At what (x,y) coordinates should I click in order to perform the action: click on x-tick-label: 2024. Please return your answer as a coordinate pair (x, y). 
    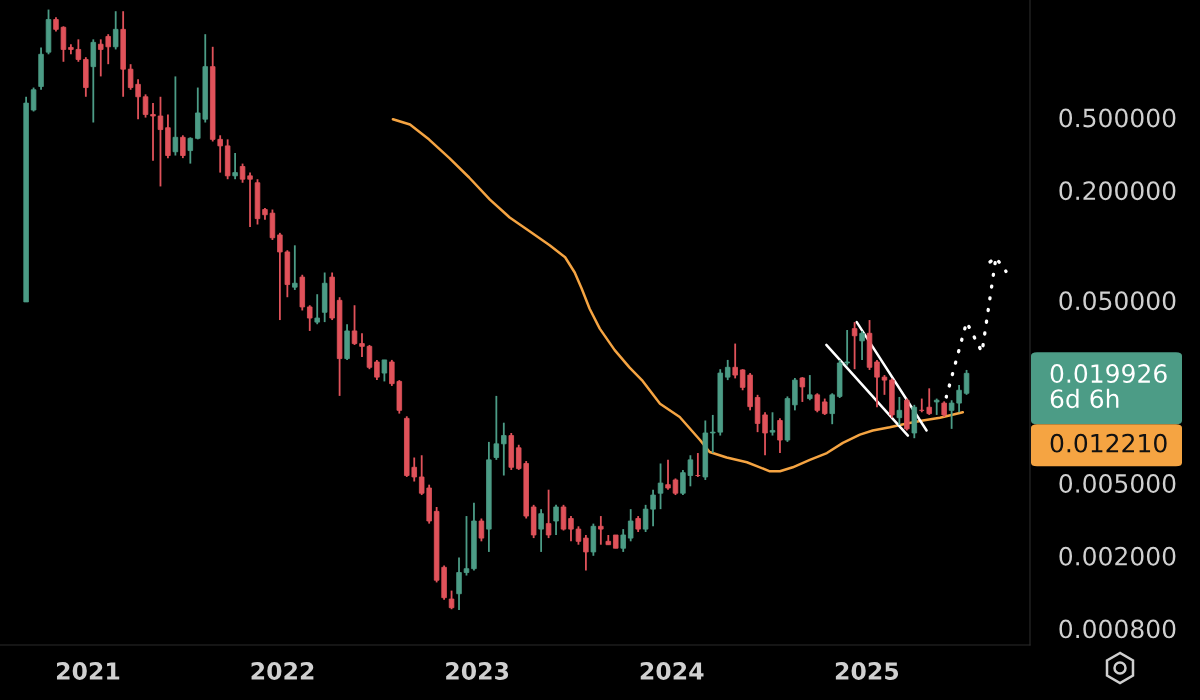
    Looking at the image, I should click on (672, 671).